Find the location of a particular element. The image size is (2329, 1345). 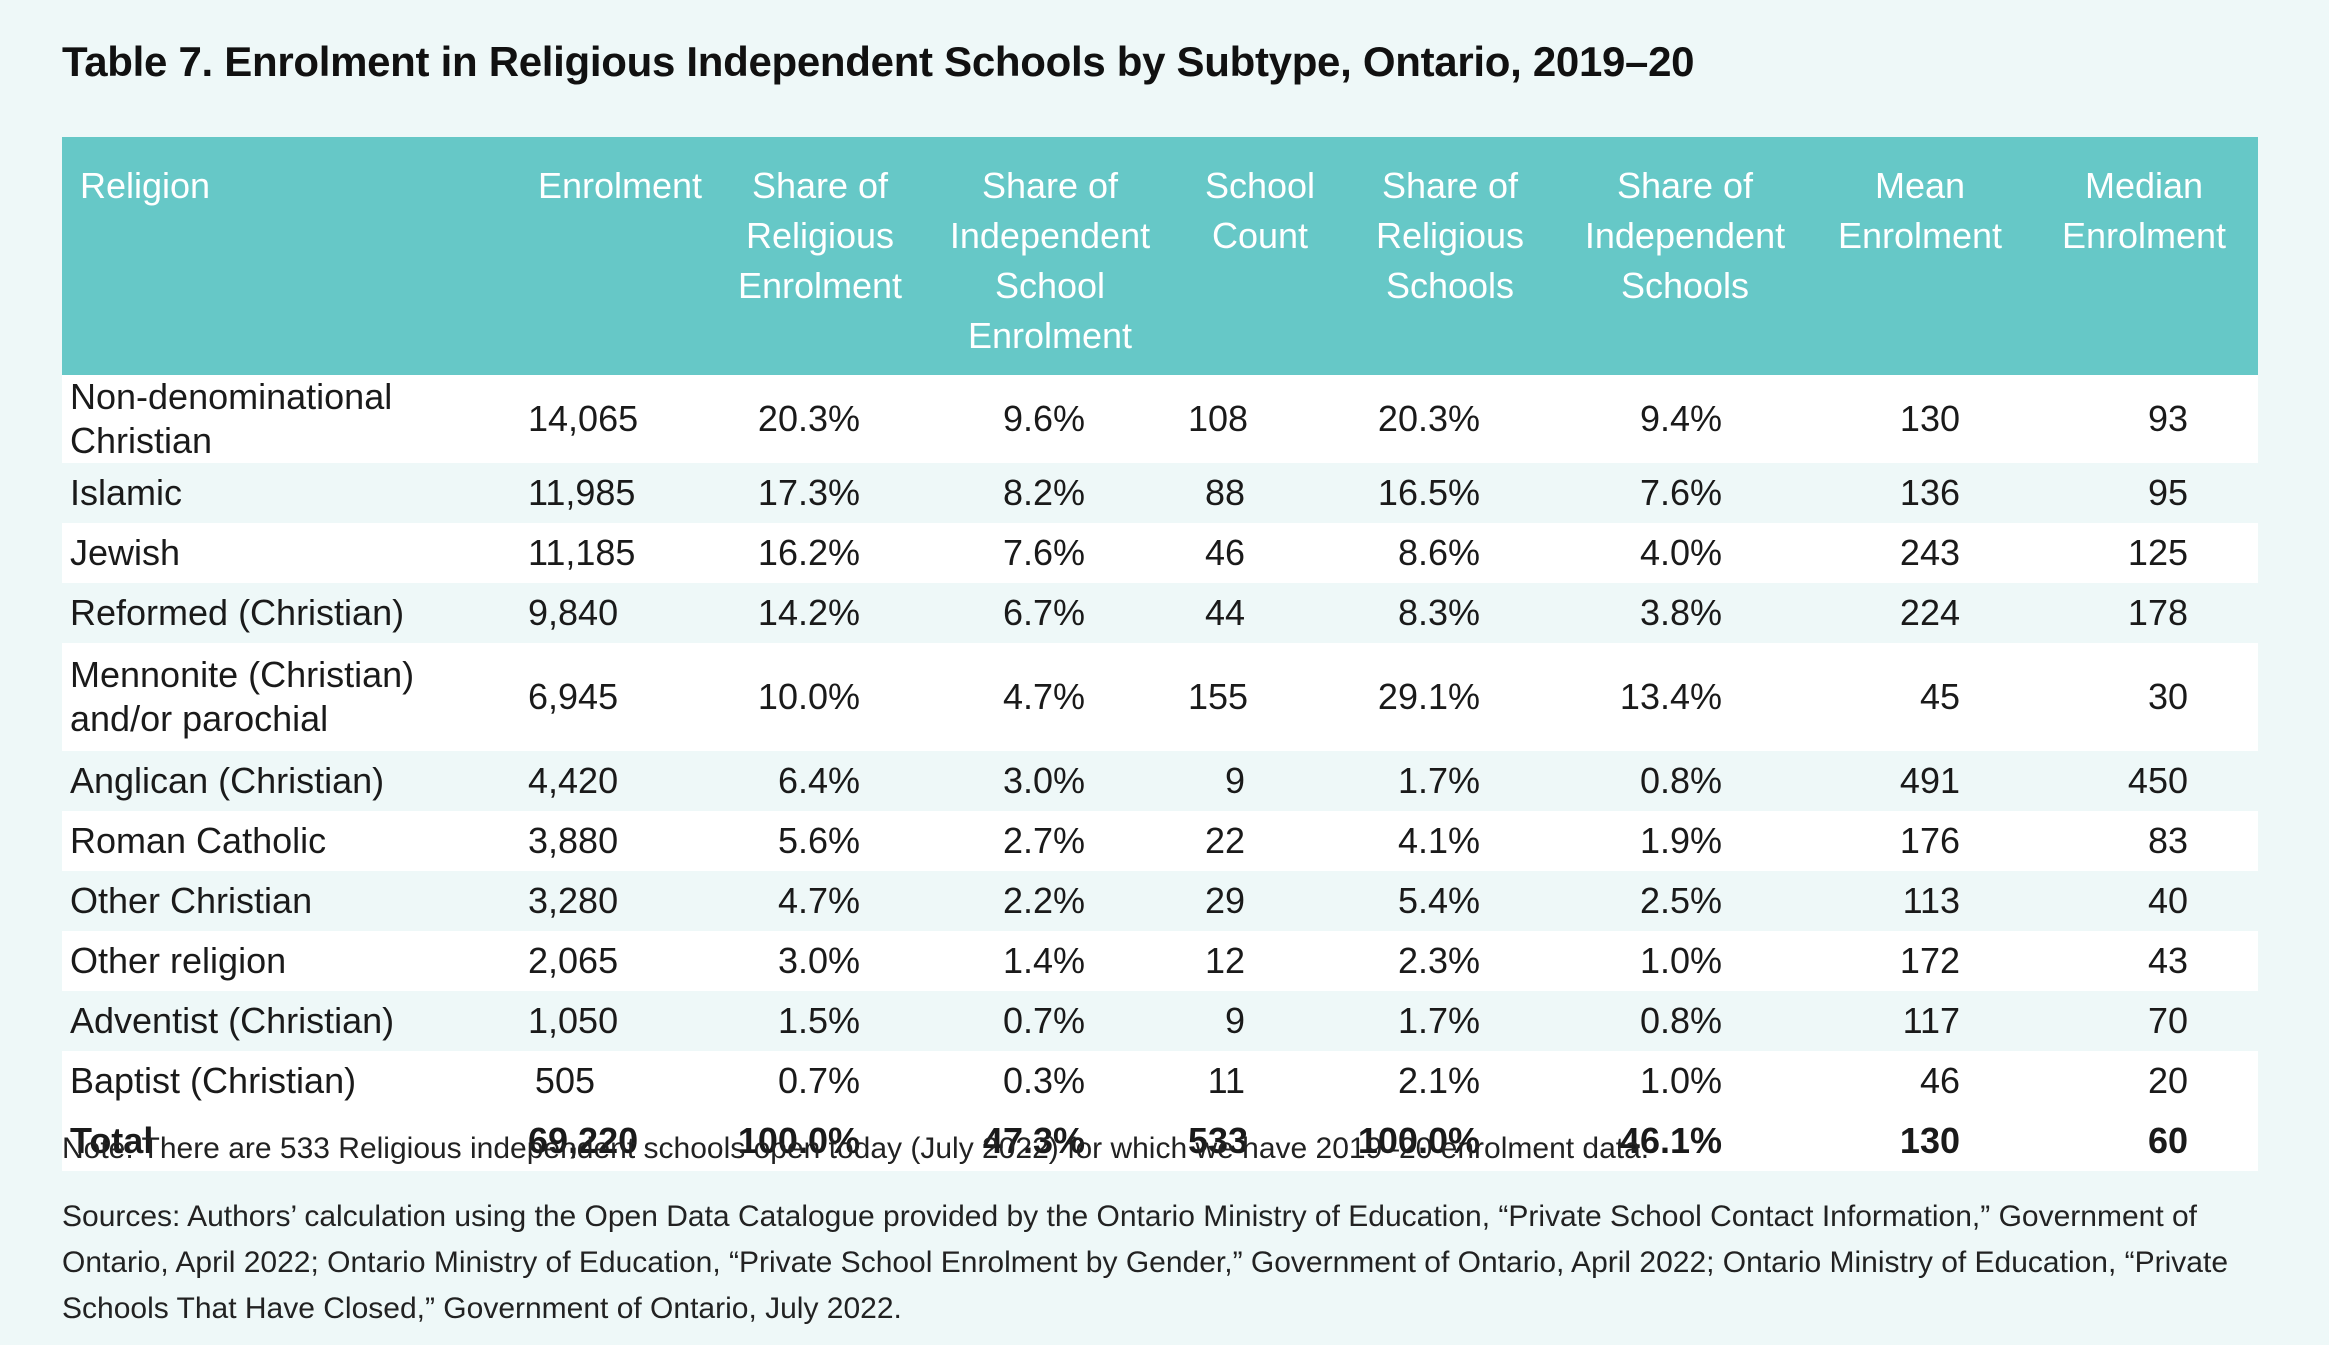

value-cell: 2.7% is located at coordinates (1050, 841).